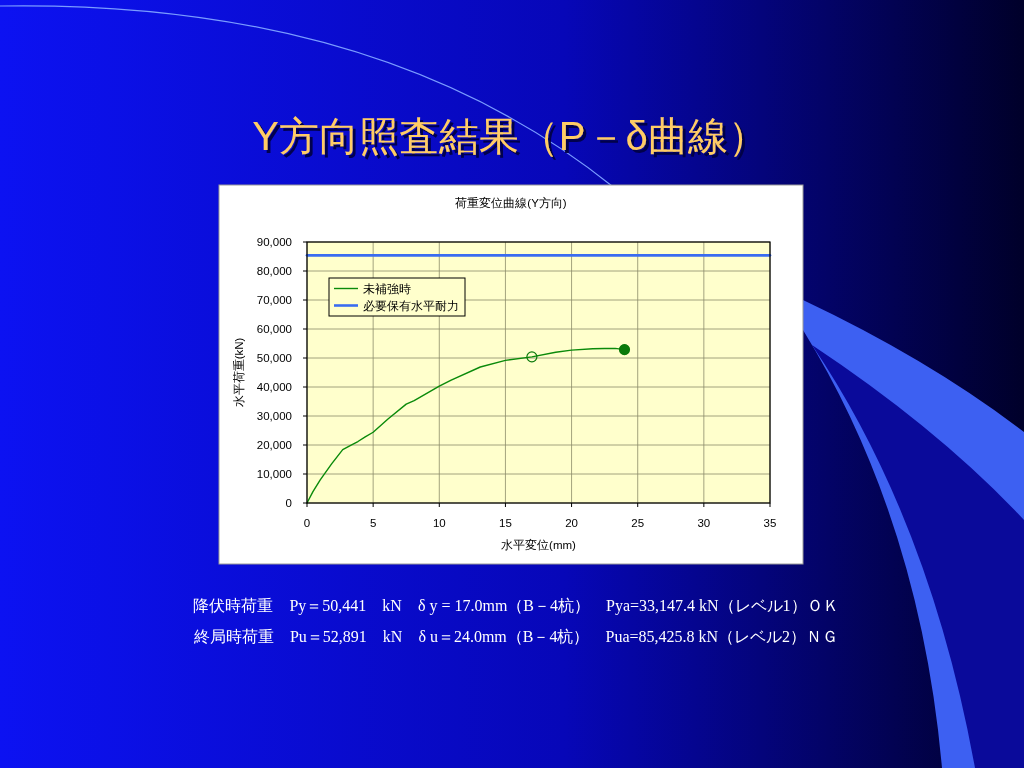  I want to click on x-tick-label: 30, so click(704, 523).